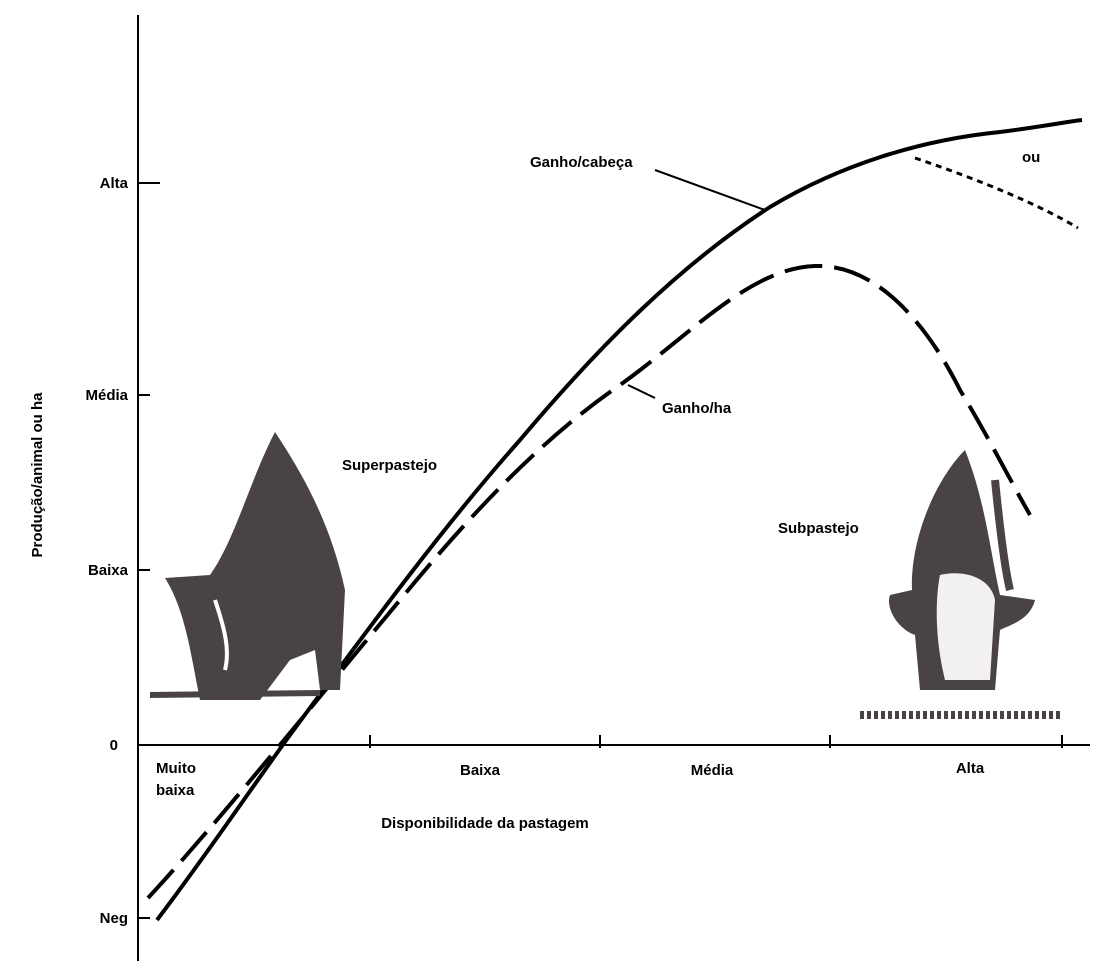  I want to click on y-label: Média, so click(106, 395).